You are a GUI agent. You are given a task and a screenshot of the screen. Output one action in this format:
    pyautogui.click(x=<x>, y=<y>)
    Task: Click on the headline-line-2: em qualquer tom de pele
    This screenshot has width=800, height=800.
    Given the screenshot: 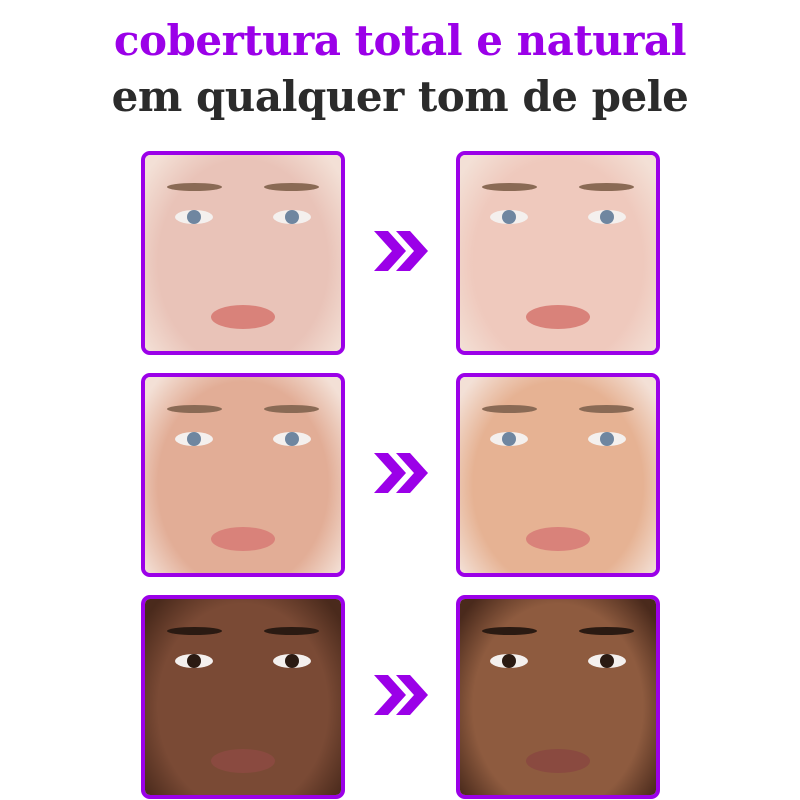 What is the action you would take?
    pyautogui.click(x=400, y=96)
    